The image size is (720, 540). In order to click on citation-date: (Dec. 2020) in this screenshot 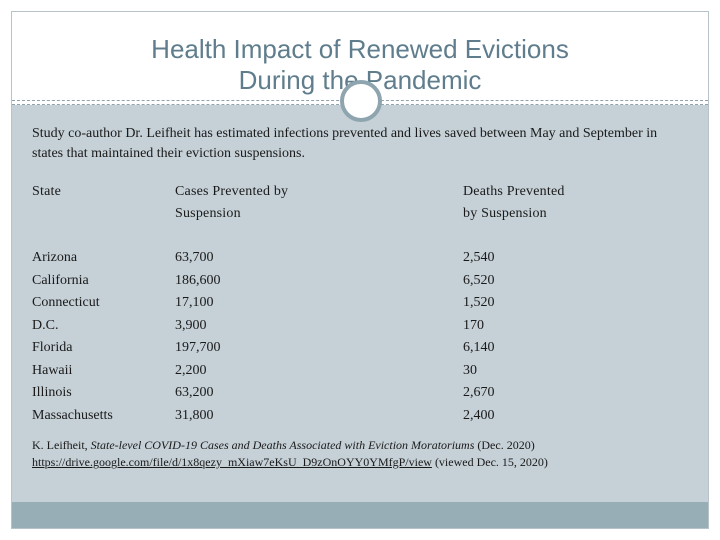, I will do `click(504, 445)`.